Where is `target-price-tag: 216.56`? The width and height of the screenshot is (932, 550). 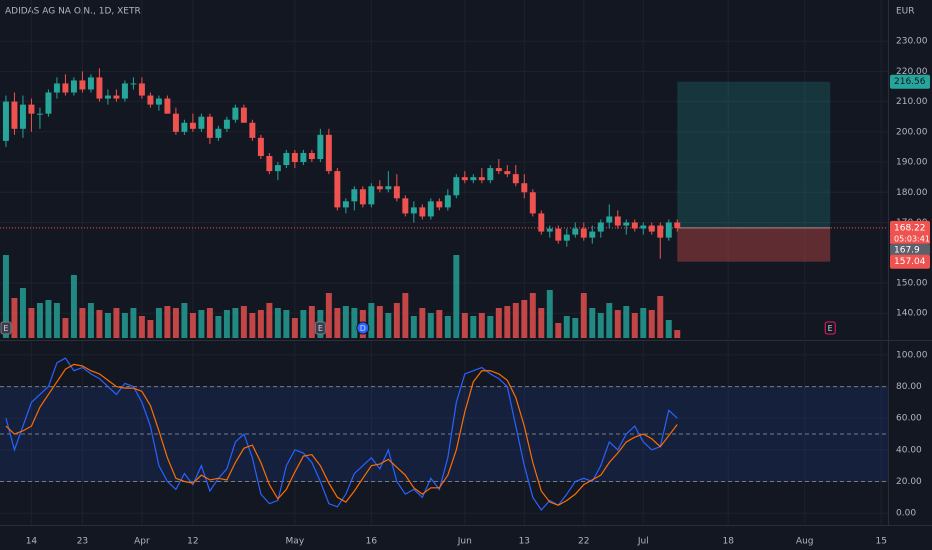 target-price-tag: 216.56 is located at coordinates (910, 81).